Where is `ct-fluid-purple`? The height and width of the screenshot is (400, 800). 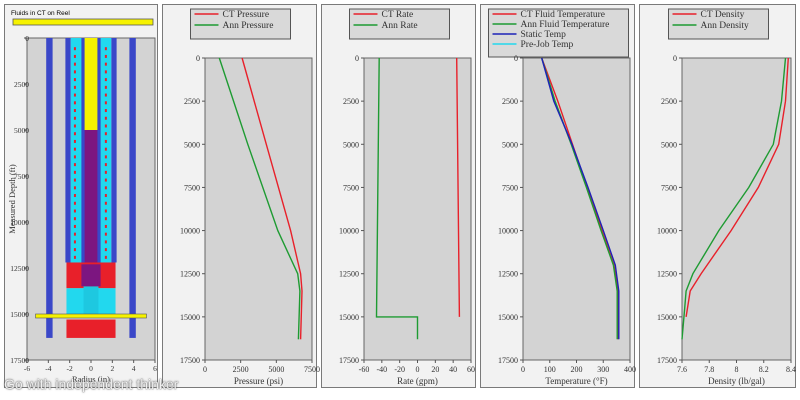 ct-fluid-purple is located at coordinates (91, 198).